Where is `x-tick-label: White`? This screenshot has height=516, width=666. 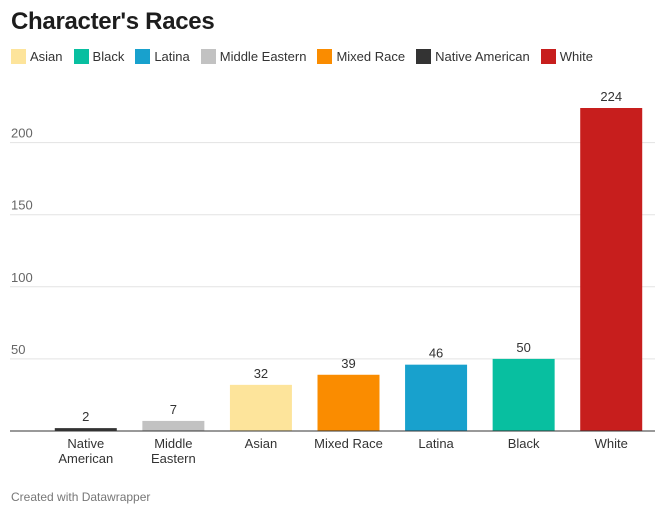 x-tick-label: White is located at coordinates (611, 443).